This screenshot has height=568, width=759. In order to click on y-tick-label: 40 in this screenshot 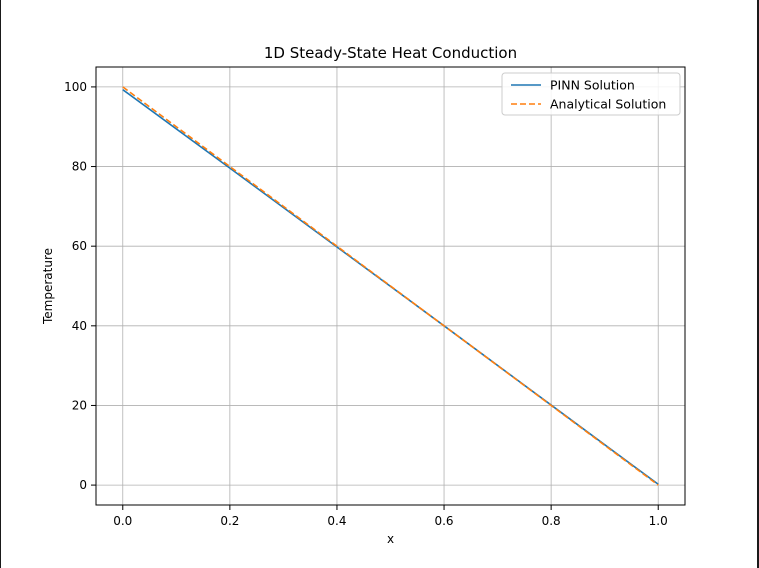, I will do `click(79, 326)`.